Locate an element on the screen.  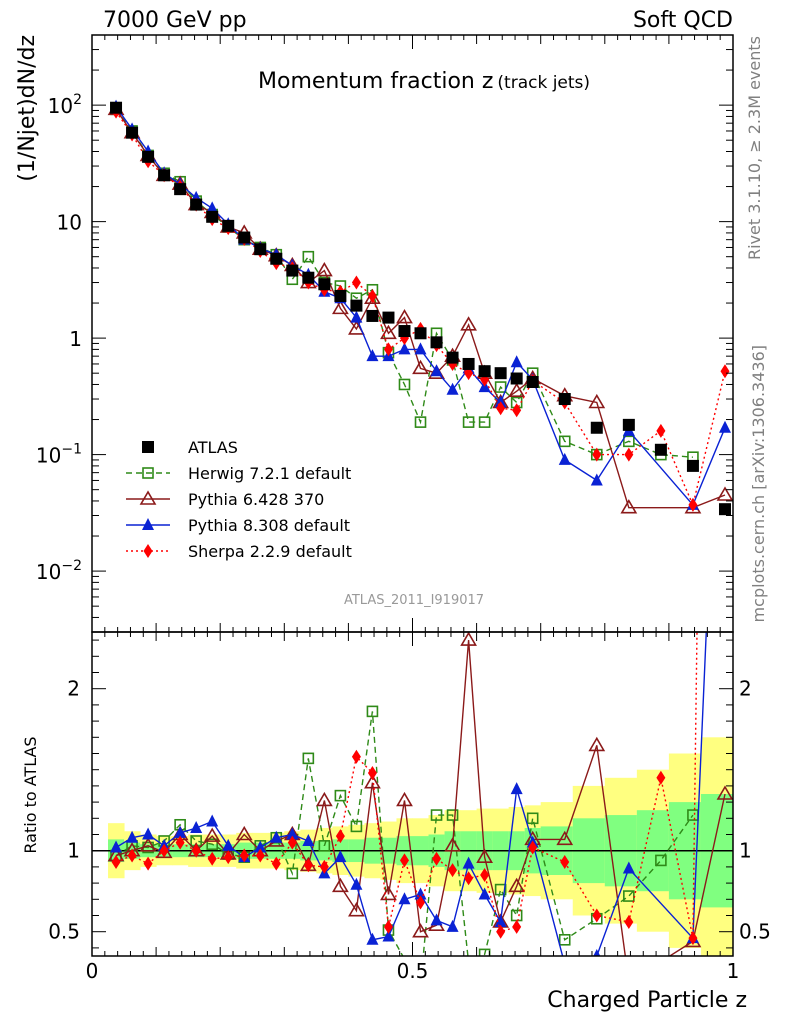
y-tick-label-base: 1 is located at coordinates (75, 339).